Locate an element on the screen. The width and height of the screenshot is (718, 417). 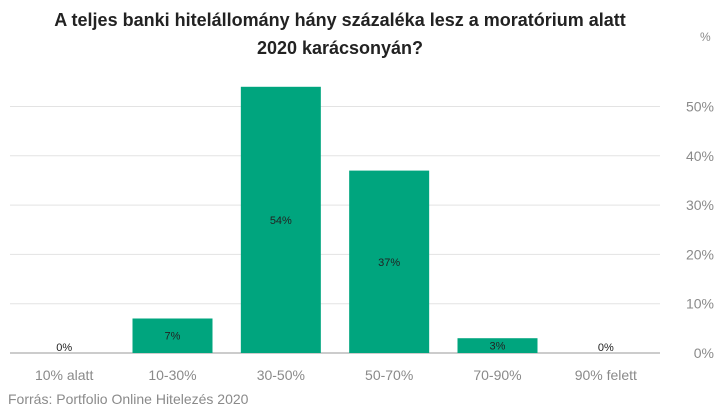
data-label: 37% is located at coordinates (389, 263).